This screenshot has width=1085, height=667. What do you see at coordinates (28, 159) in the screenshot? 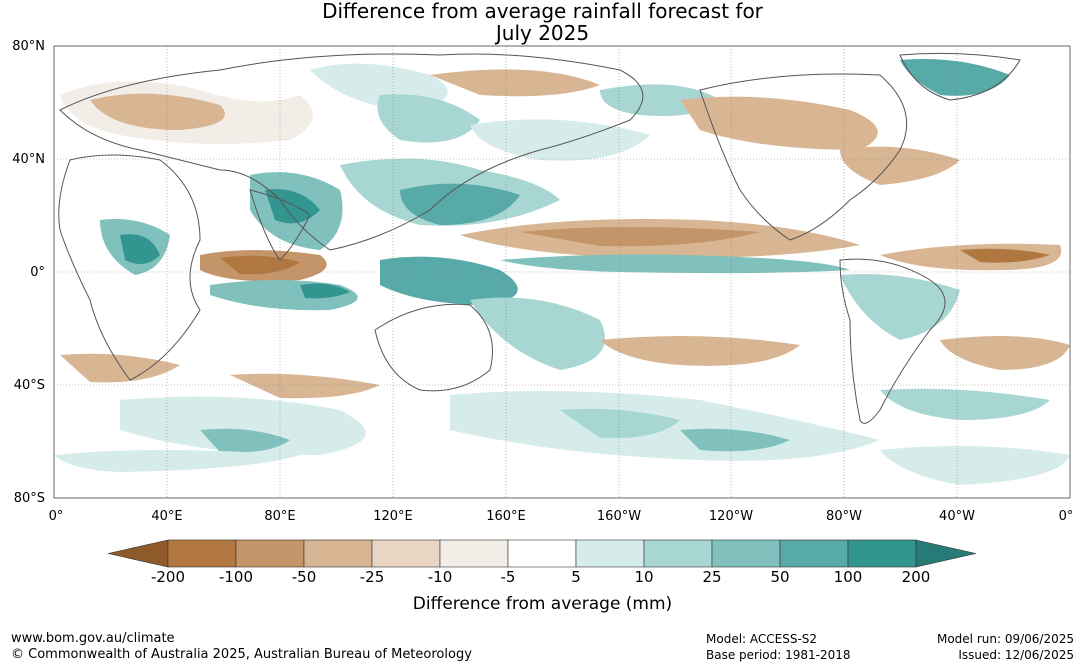
I see `lat-label-40n: 40°N` at bounding box center [28, 159].